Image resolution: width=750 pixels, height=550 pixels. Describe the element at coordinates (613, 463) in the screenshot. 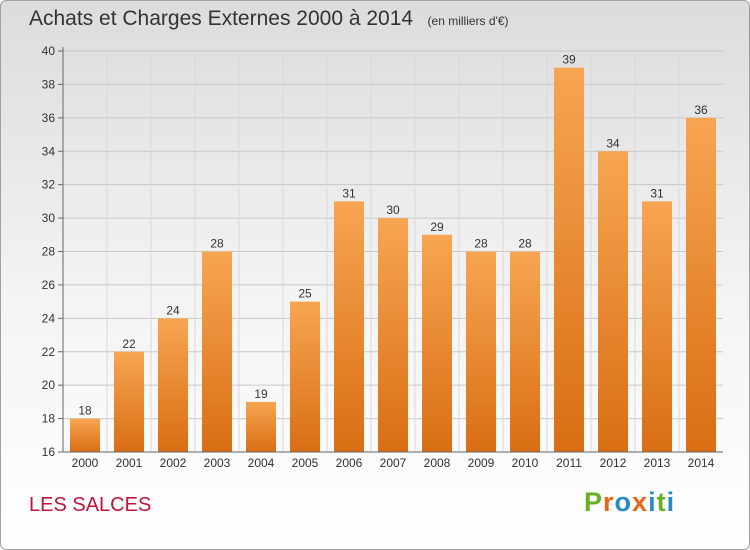

I see `x-tick-label: 2012` at that location.